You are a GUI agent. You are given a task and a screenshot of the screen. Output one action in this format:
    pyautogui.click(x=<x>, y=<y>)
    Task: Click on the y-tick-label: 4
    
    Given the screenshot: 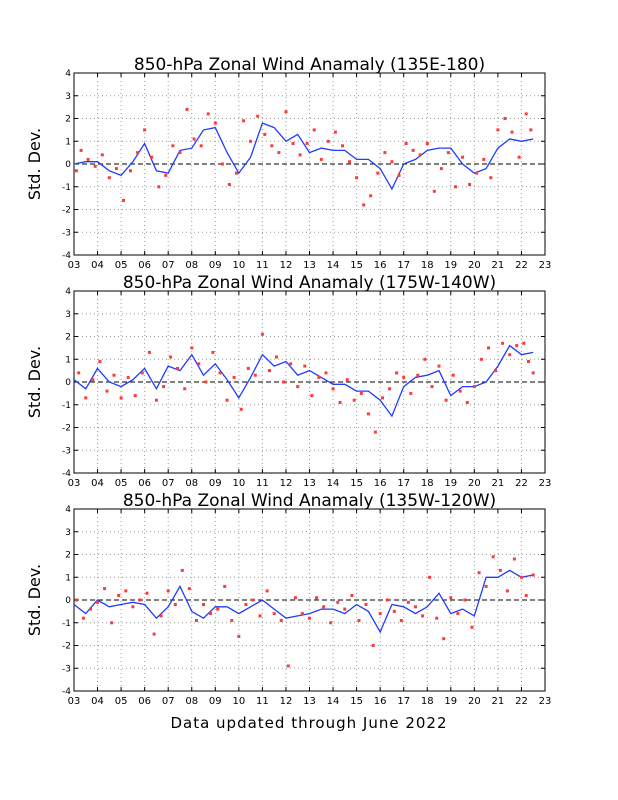 What is the action you would take?
    pyautogui.click(x=68, y=74)
    